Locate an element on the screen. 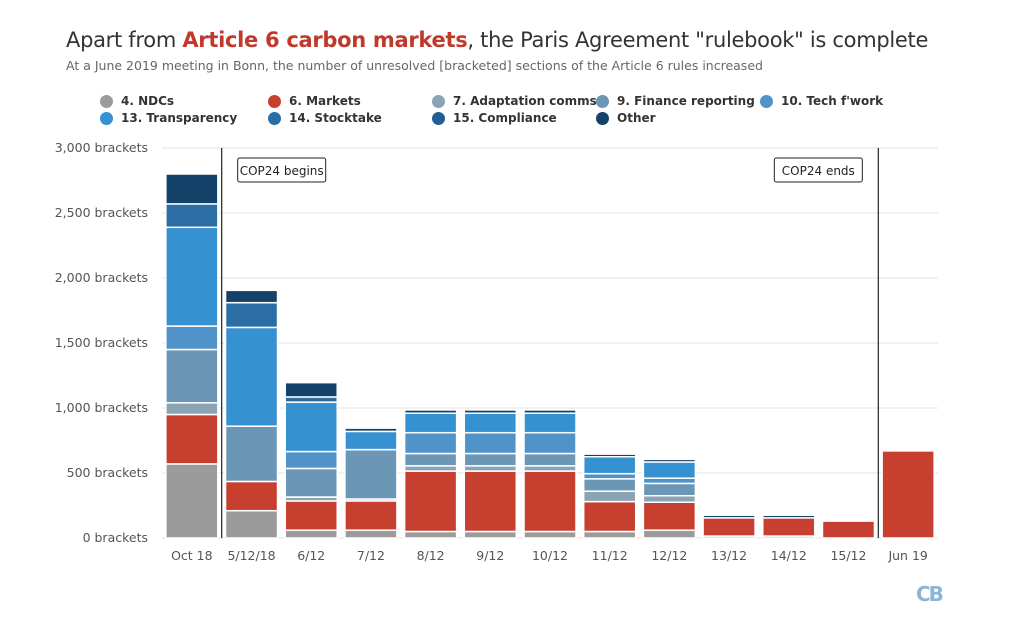  x-tick-label: 6/12 is located at coordinates (311, 555).